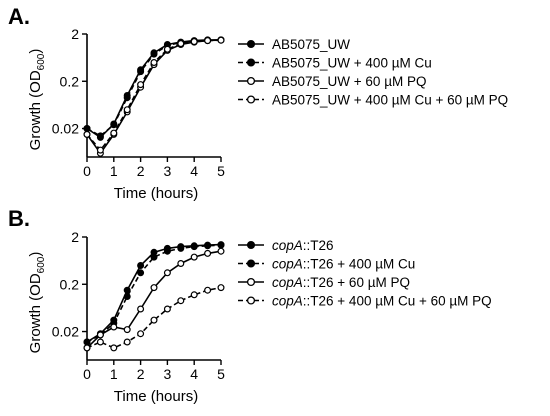 The image size is (550, 416). What do you see at coordinates (349, 81) in the screenshot?
I see `legend-label: AB5075_UW + 60 µM PQ` at bounding box center [349, 81].